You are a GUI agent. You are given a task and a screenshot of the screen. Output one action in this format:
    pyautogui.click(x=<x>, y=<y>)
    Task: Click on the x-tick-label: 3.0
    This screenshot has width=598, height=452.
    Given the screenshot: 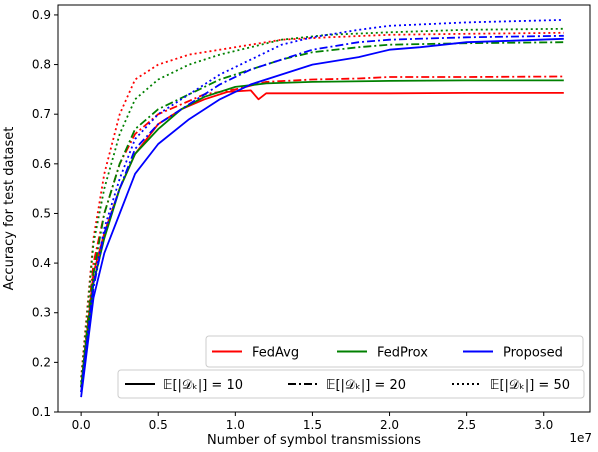 What is the action you would take?
    pyautogui.click(x=543, y=425)
    